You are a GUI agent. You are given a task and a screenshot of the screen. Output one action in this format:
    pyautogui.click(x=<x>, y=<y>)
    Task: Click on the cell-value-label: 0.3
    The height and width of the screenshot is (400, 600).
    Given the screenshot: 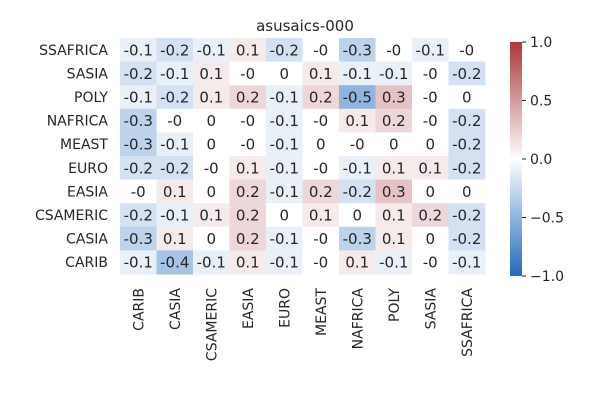 What is the action you would take?
    pyautogui.click(x=394, y=98)
    